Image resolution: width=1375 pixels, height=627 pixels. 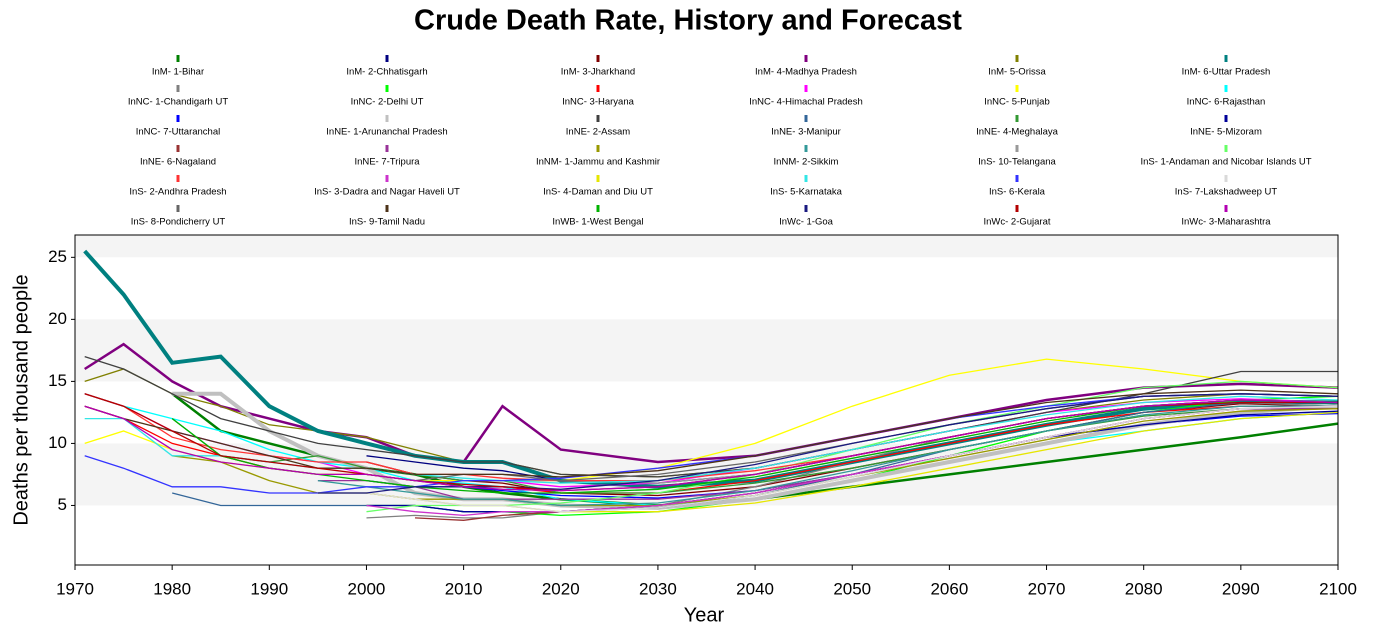 What do you see at coordinates (464, 588) in the screenshot?
I see `x-tick-label: 2010` at bounding box center [464, 588].